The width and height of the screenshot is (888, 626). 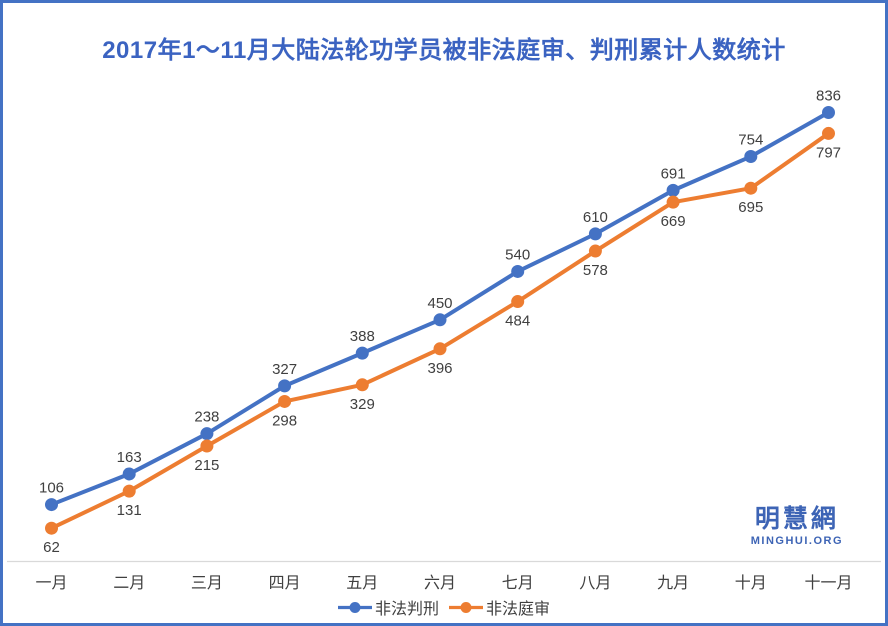 What do you see at coordinates (518, 583) in the screenshot?
I see `x-axis-label: 七月` at bounding box center [518, 583].